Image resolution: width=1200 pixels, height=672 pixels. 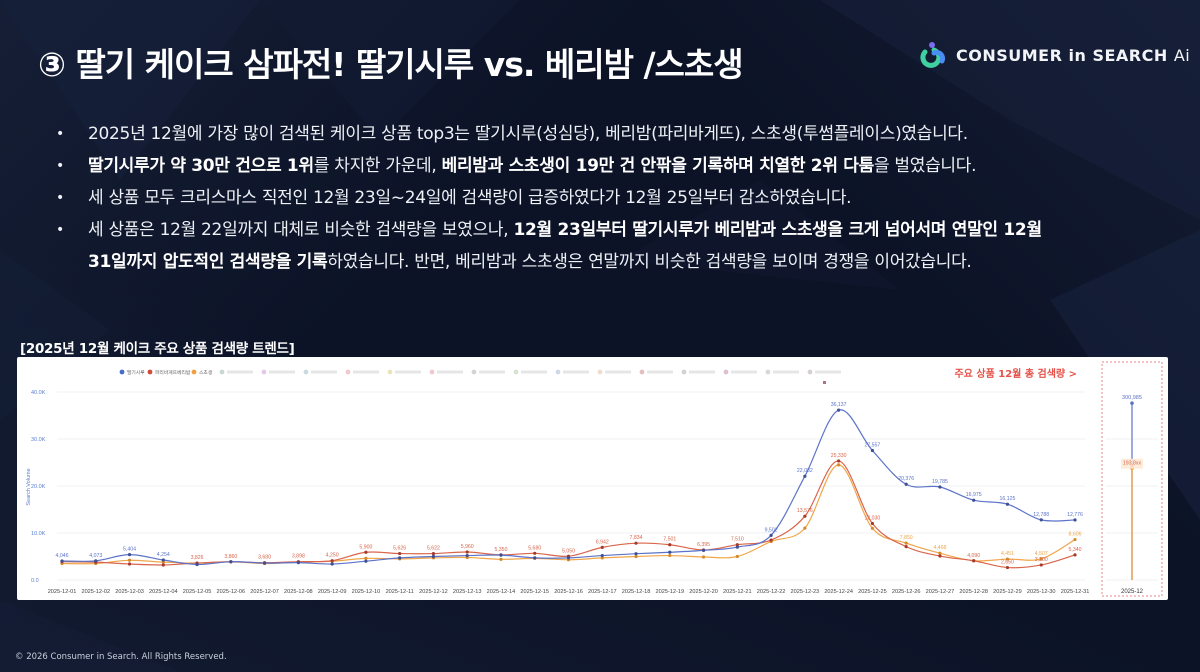 I want to click on x-tick-label: 2025-12-24, so click(x=838, y=592).